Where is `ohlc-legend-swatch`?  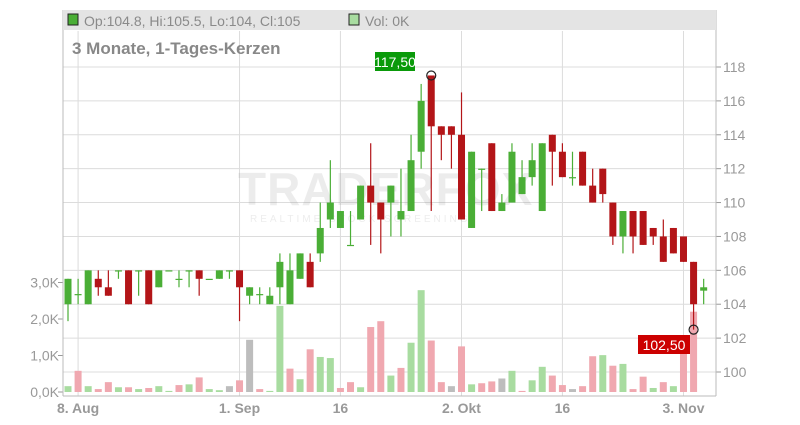 ohlc-legend-swatch is located at coordinates (73, 19).